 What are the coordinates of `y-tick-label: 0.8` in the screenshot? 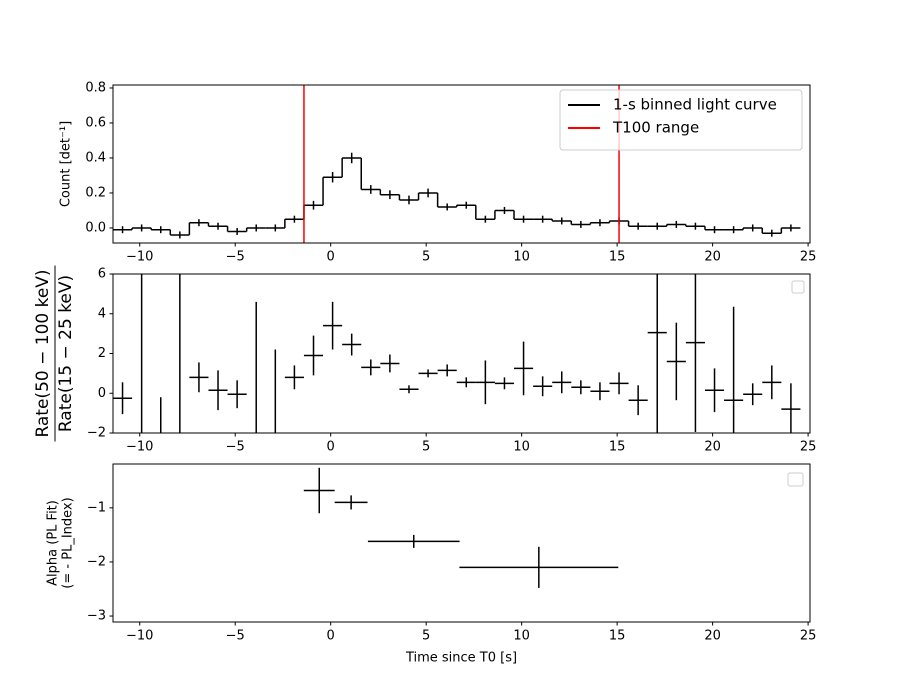 It's located at (95, 87).